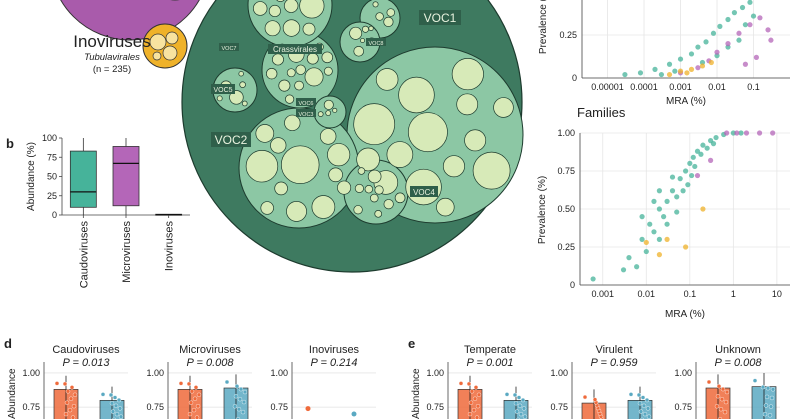  Describe the element at coordinates (52, 196) in the screenshot. I see `y-tick-label: 25` at that location.